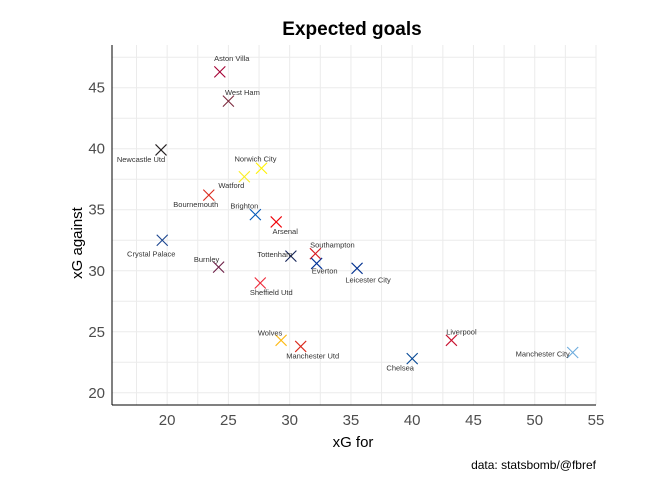 This screenshot has height=480, width=672. What do you see at coordinates (96, 88) in the screenshot?
I see `y-tick-label: 45` at bounding box center [96, 88].